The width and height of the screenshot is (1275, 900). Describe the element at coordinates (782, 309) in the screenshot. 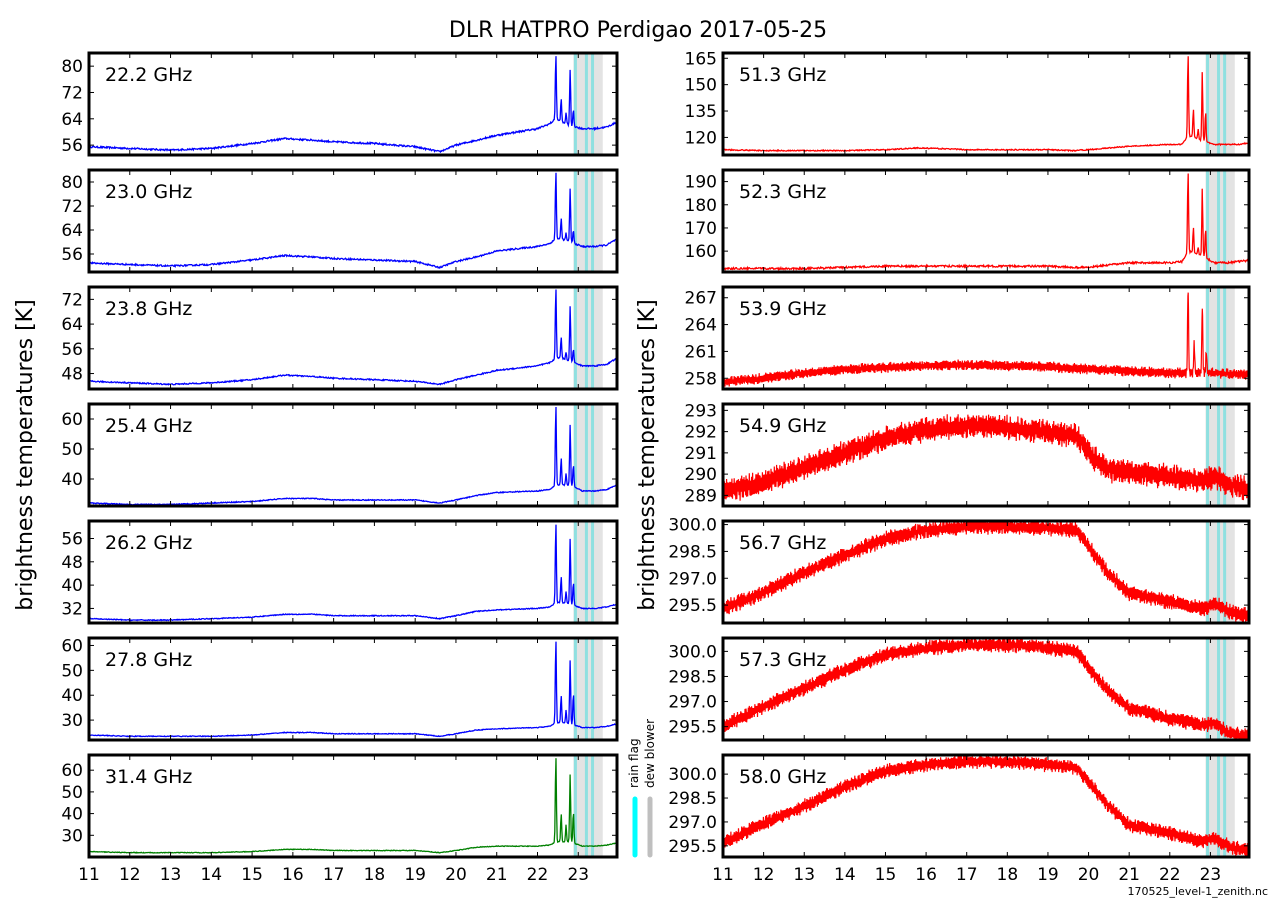

I see `channel-label: 53.9 GHz` at that location.